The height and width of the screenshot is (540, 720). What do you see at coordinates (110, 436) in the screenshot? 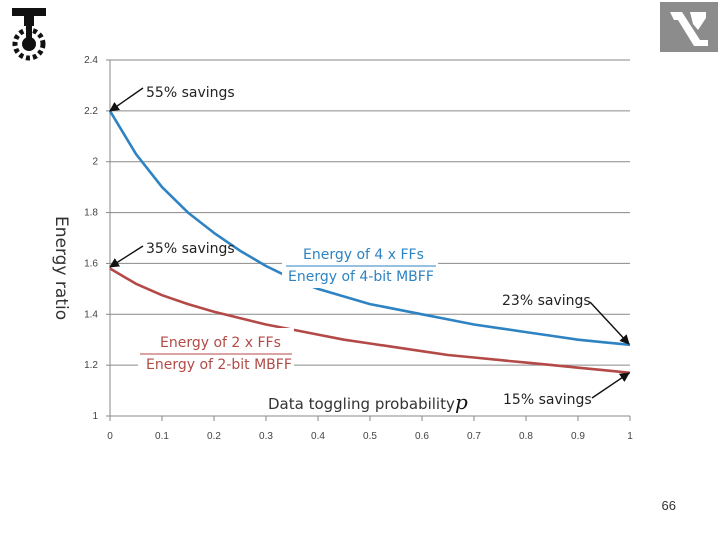
I see `x-tick-label: 0` at bounding box center [110, 436].